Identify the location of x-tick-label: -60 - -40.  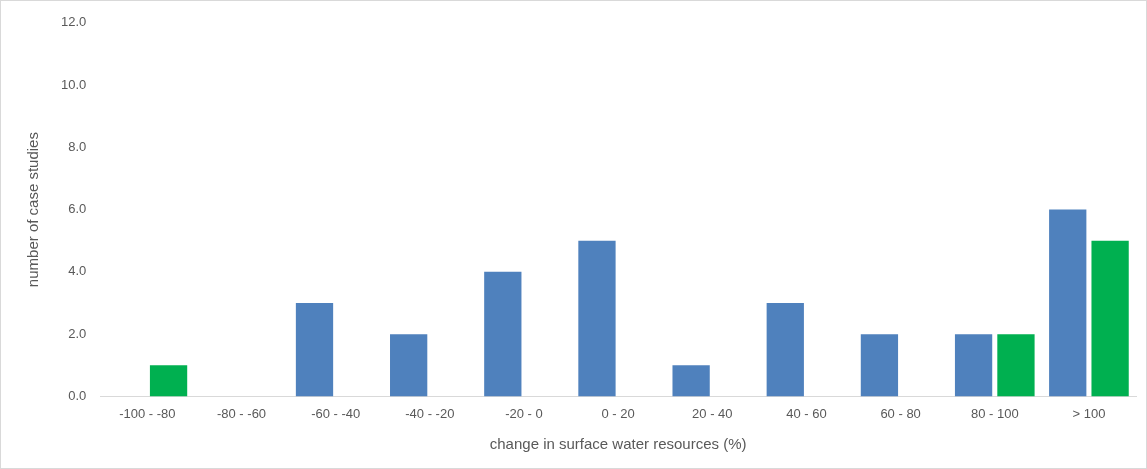
(336, 413).